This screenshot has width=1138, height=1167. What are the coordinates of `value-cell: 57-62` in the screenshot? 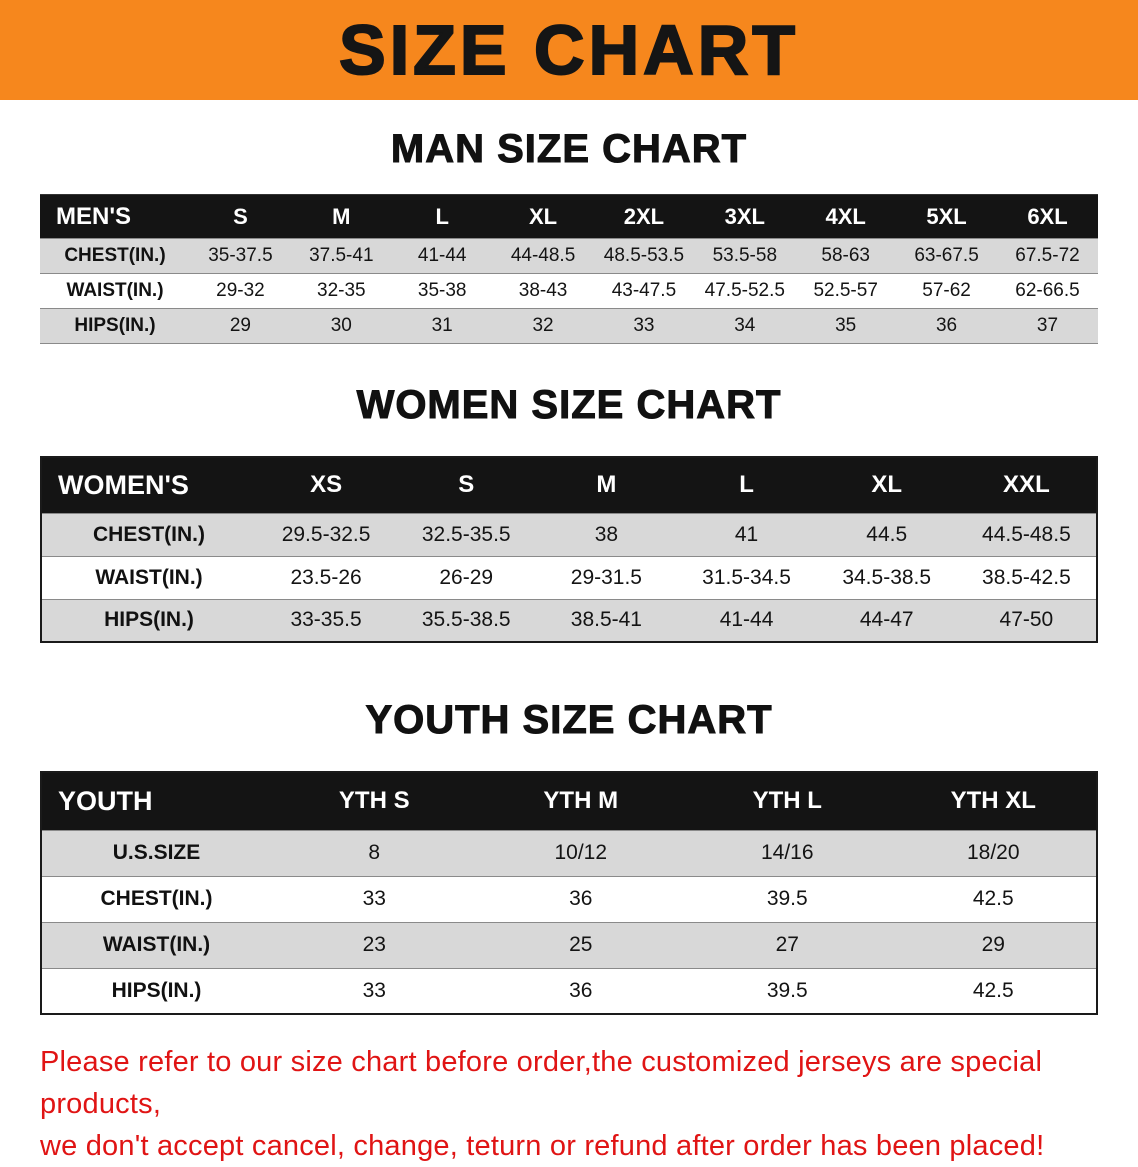 It's located at (946, 290).